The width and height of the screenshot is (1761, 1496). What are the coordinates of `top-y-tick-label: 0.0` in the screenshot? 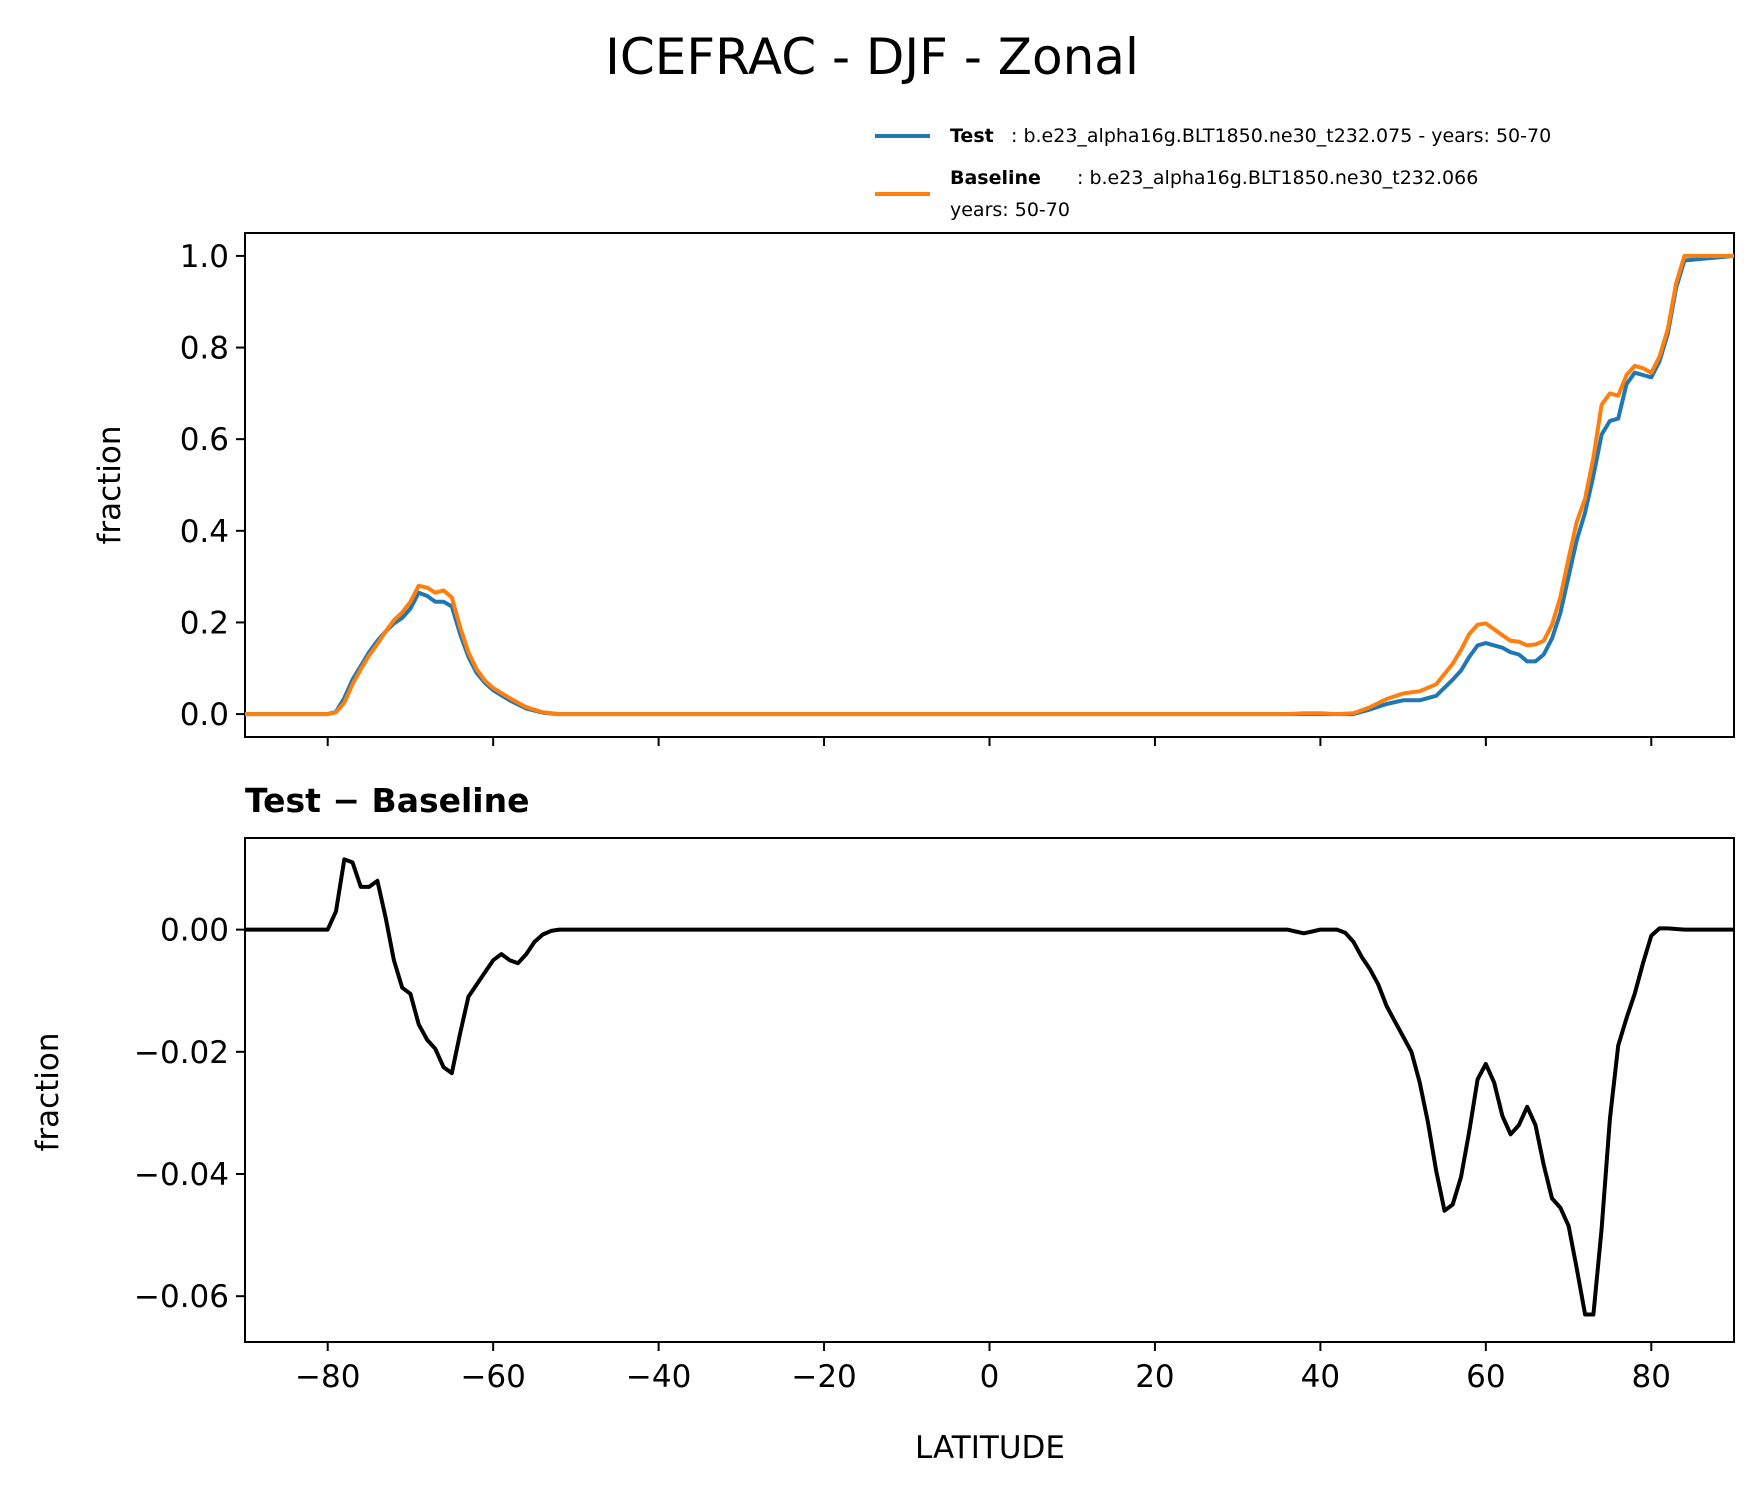 It's located at (204, 715).